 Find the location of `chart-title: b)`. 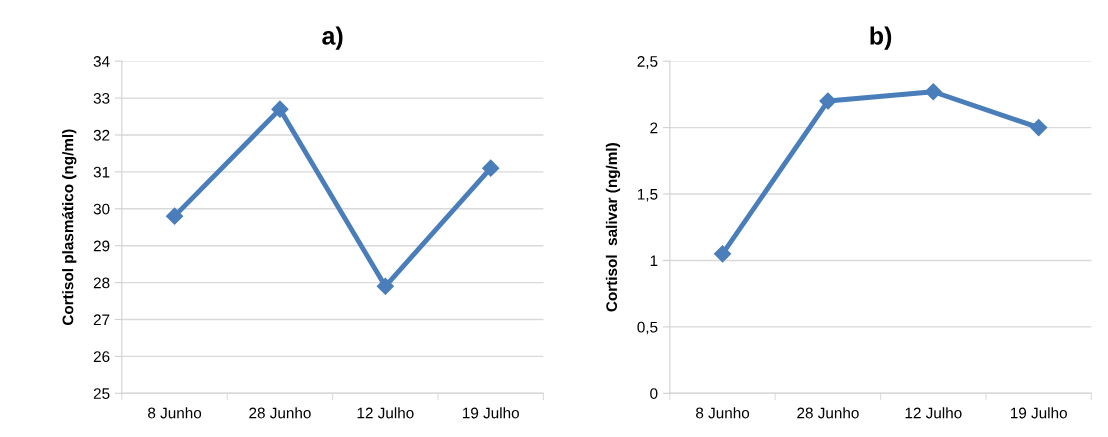

chart-title: b) is located at coordinates (881, 38).